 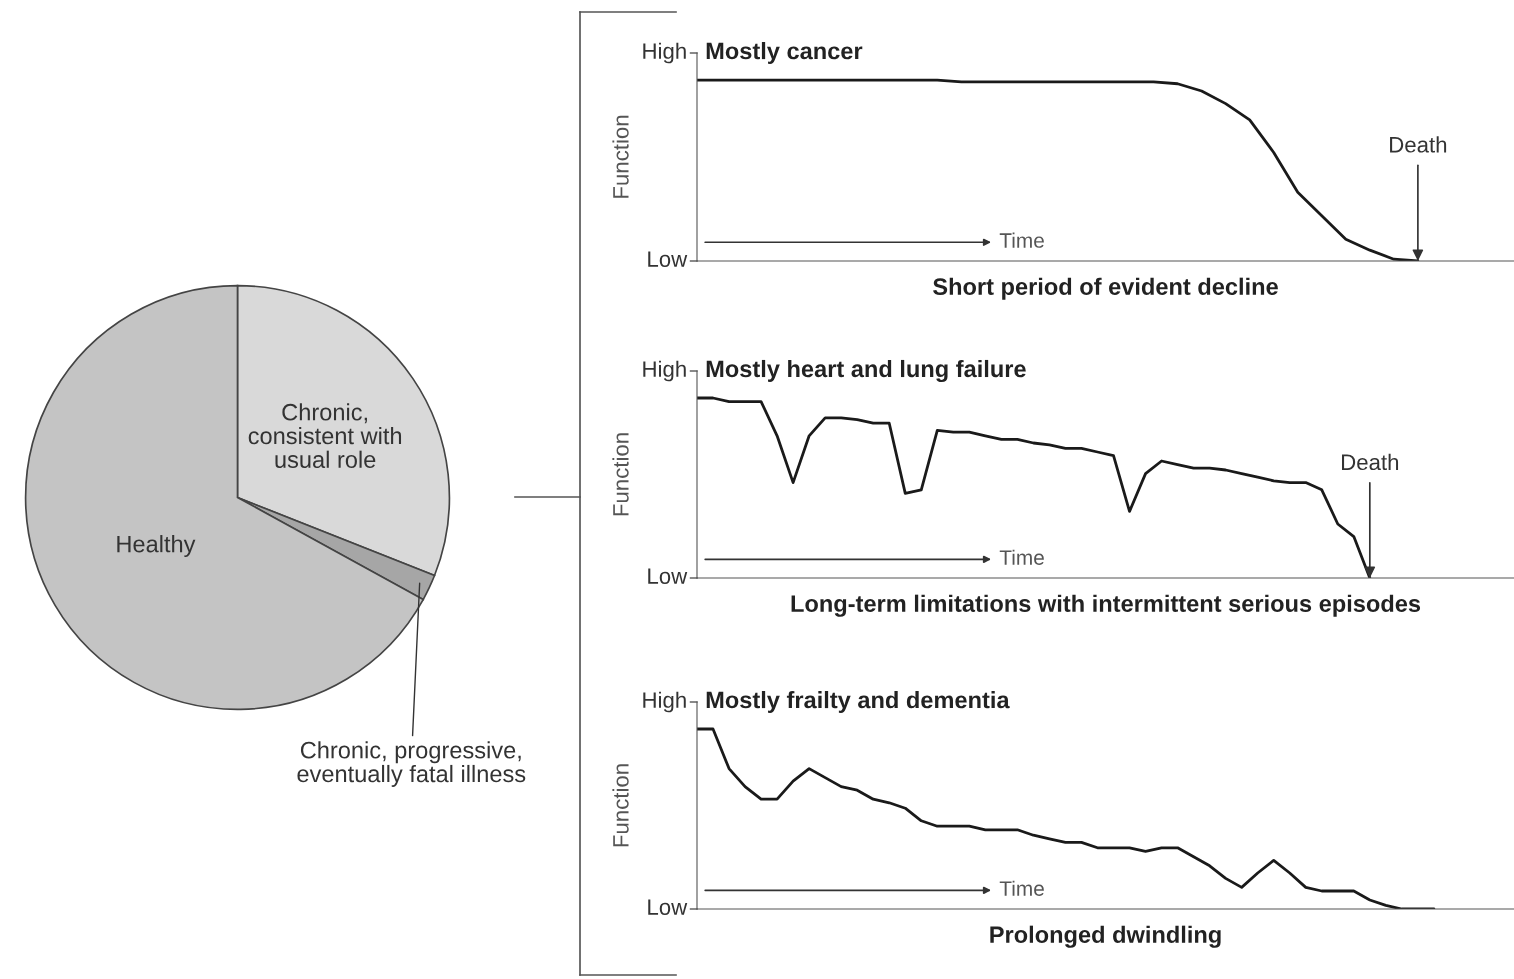 What do you see at coordinates (156, 546) in the screenshot?
I see `slice-label: Healthy` at bounding box center [156, 546].